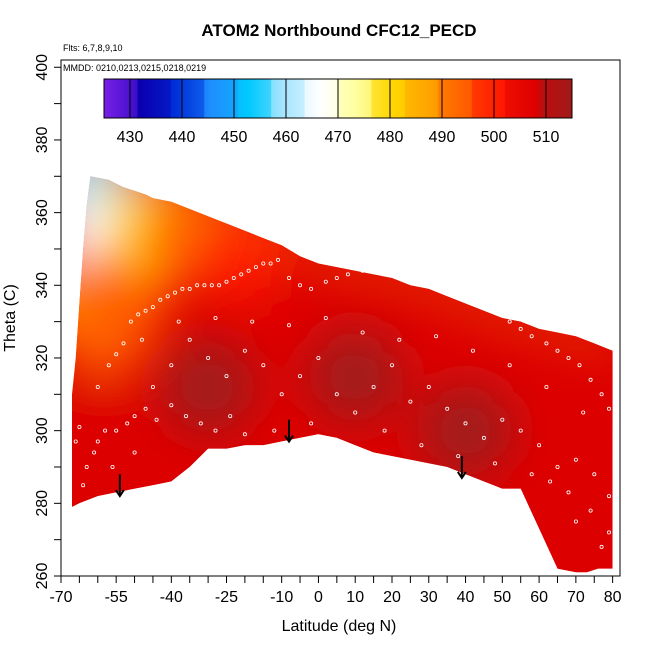  Describe the element at coordinates (546, 137) in the screenshot. I see `colorbar-tick-label: 510` at that location.